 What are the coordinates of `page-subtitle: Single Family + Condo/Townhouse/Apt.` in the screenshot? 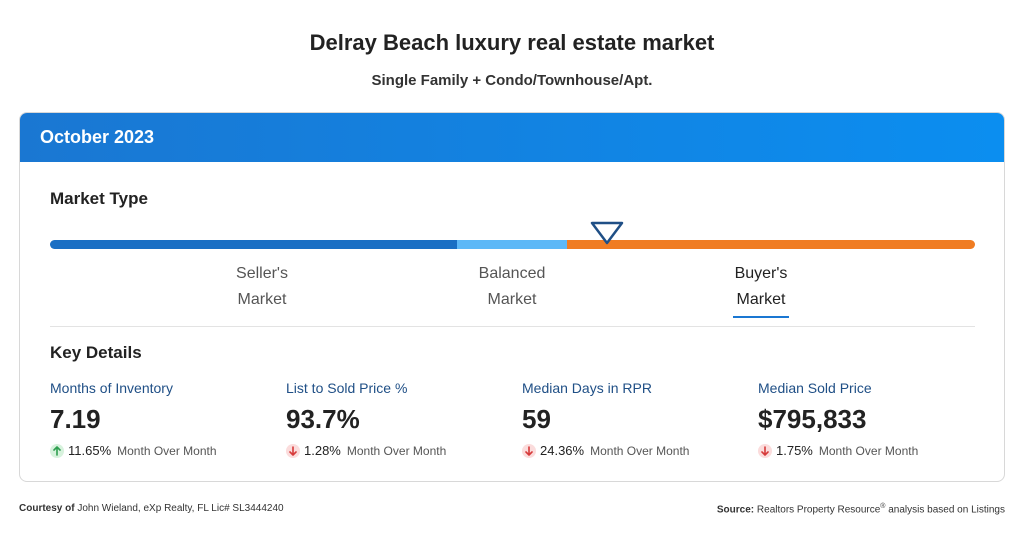 It's located at (512, 80).